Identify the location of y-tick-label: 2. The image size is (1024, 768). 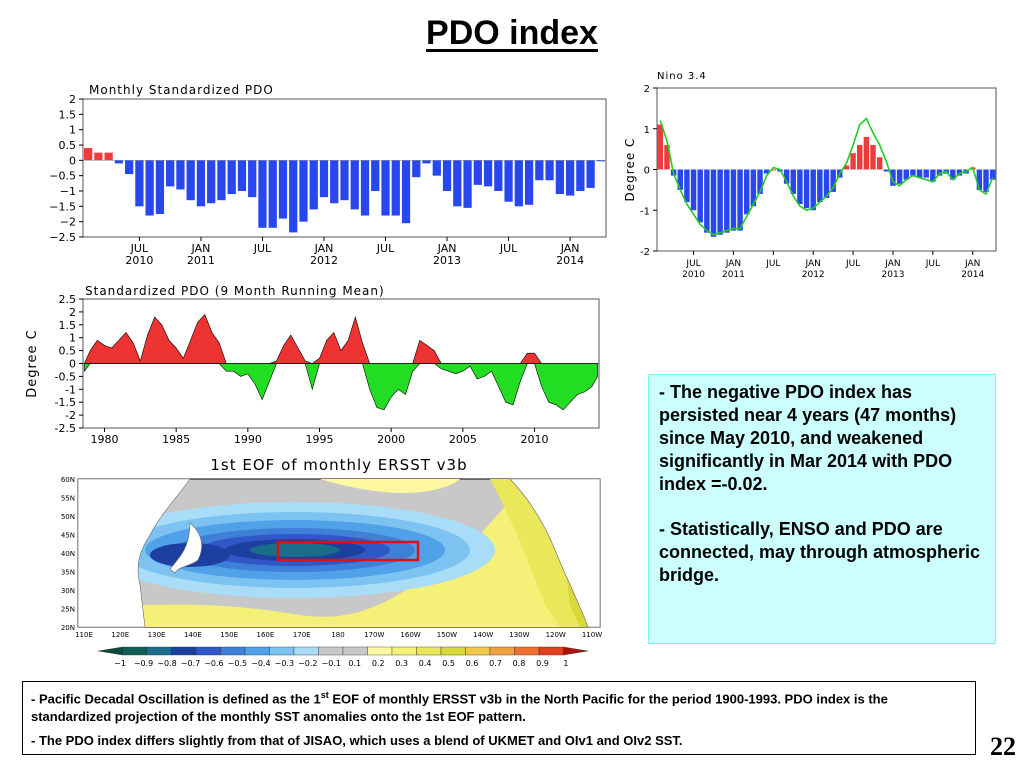
(72, 99).